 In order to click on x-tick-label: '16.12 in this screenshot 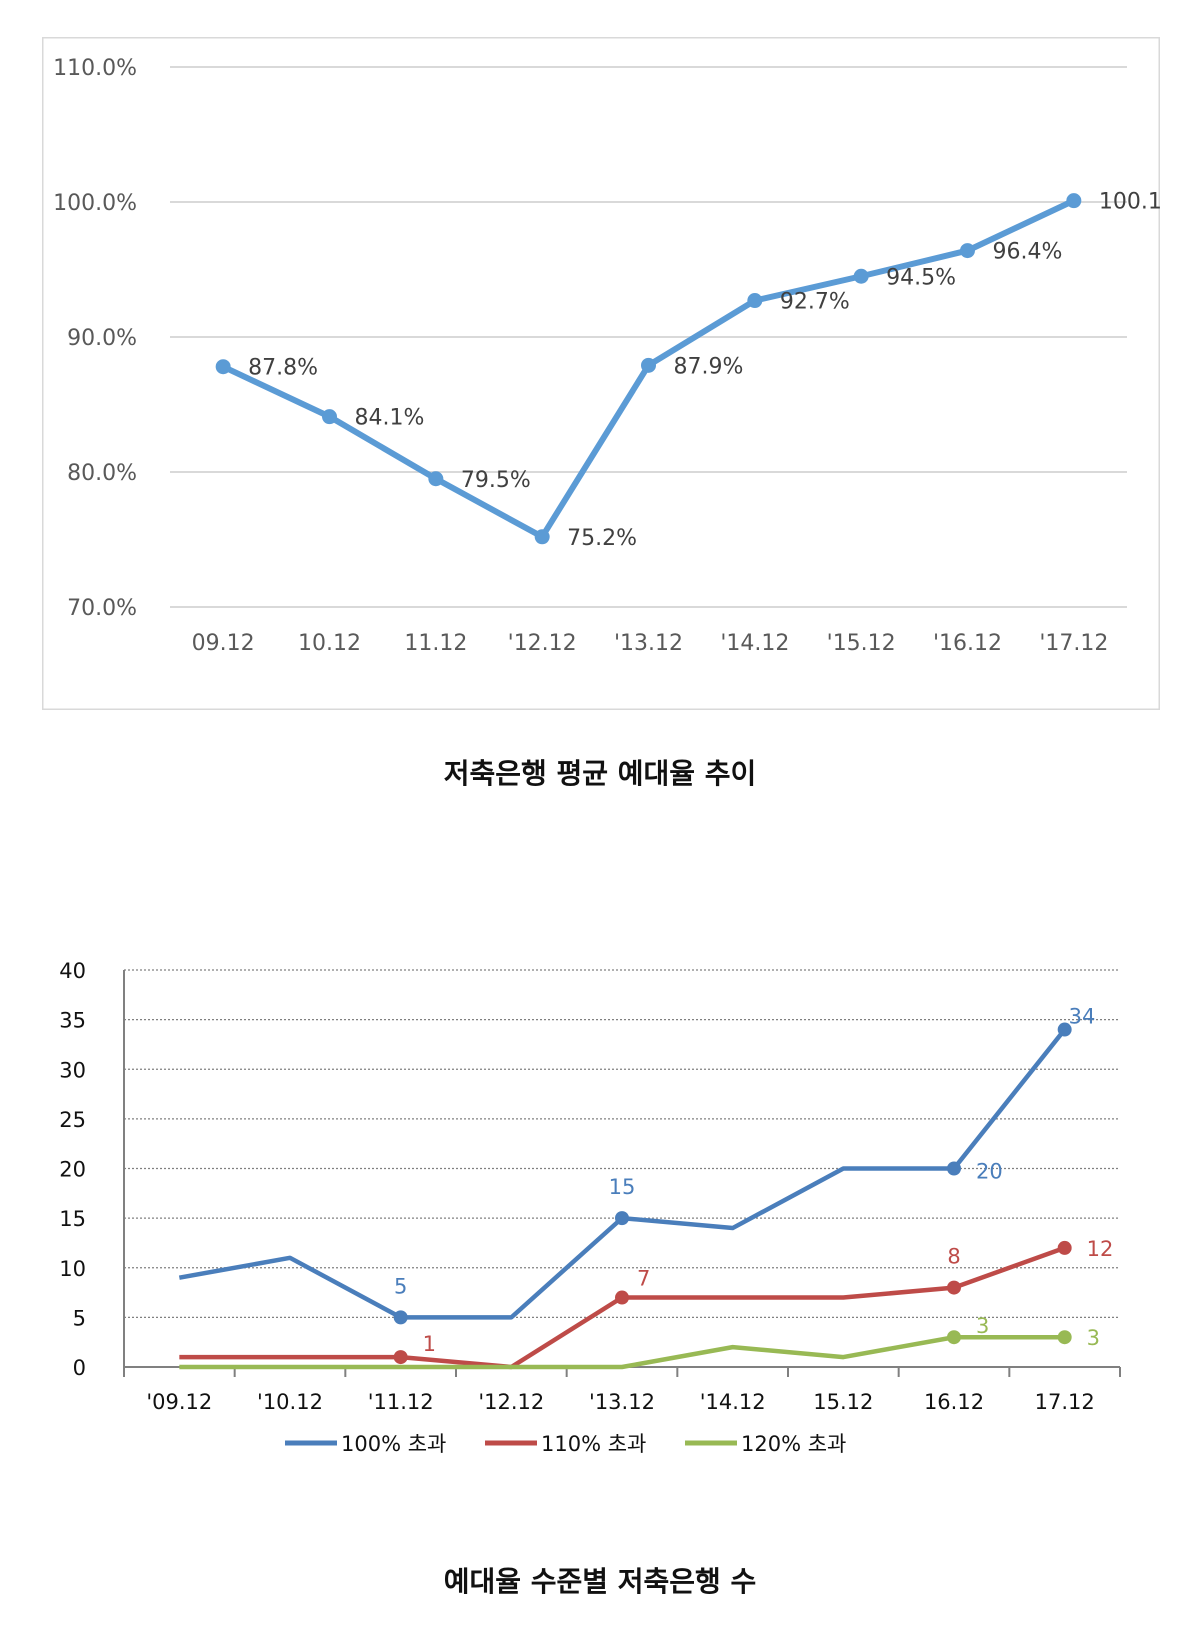, I will do `click(967, 643)`.